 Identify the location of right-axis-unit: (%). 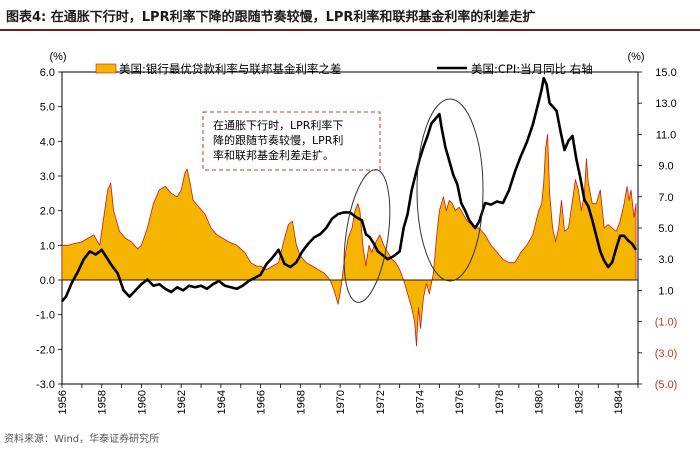
(635, 57).